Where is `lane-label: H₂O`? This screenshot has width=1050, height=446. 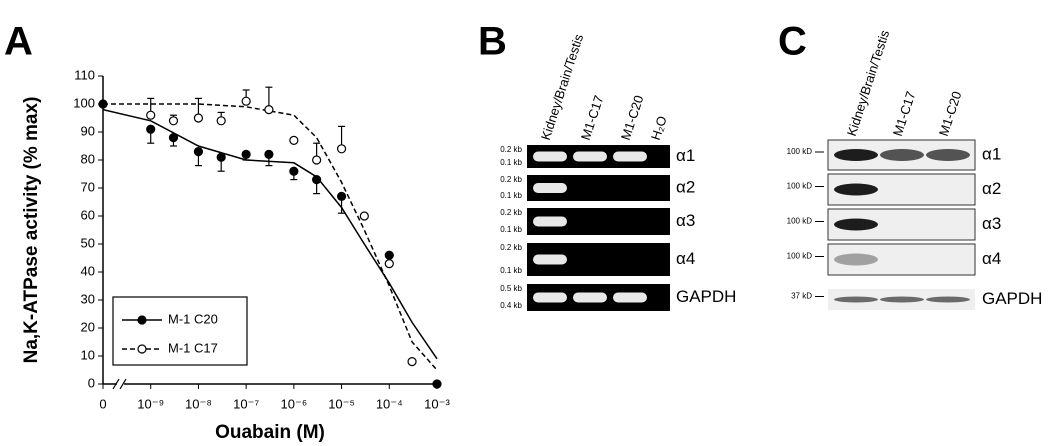
lane-label: H₂O is located at coordinates (659, 128).